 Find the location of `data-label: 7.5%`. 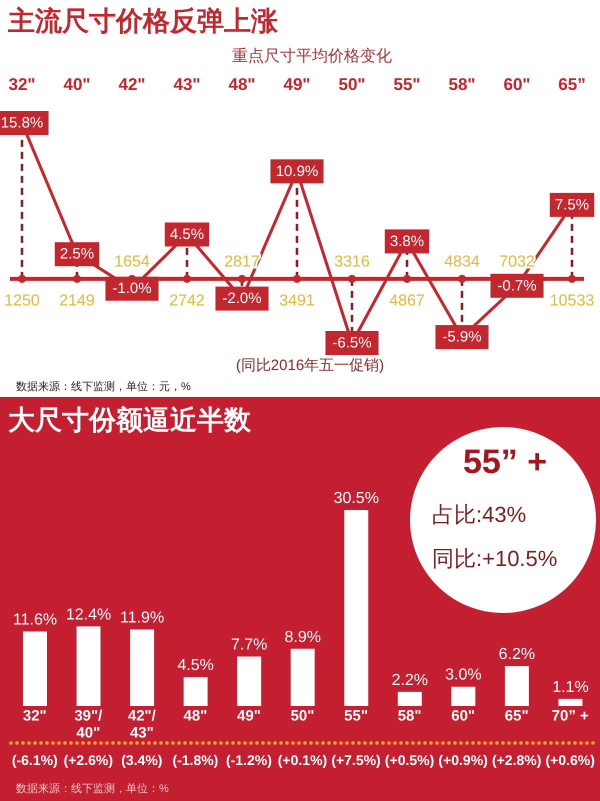

data-label: 7.5% is located at coordinates (572, 205).